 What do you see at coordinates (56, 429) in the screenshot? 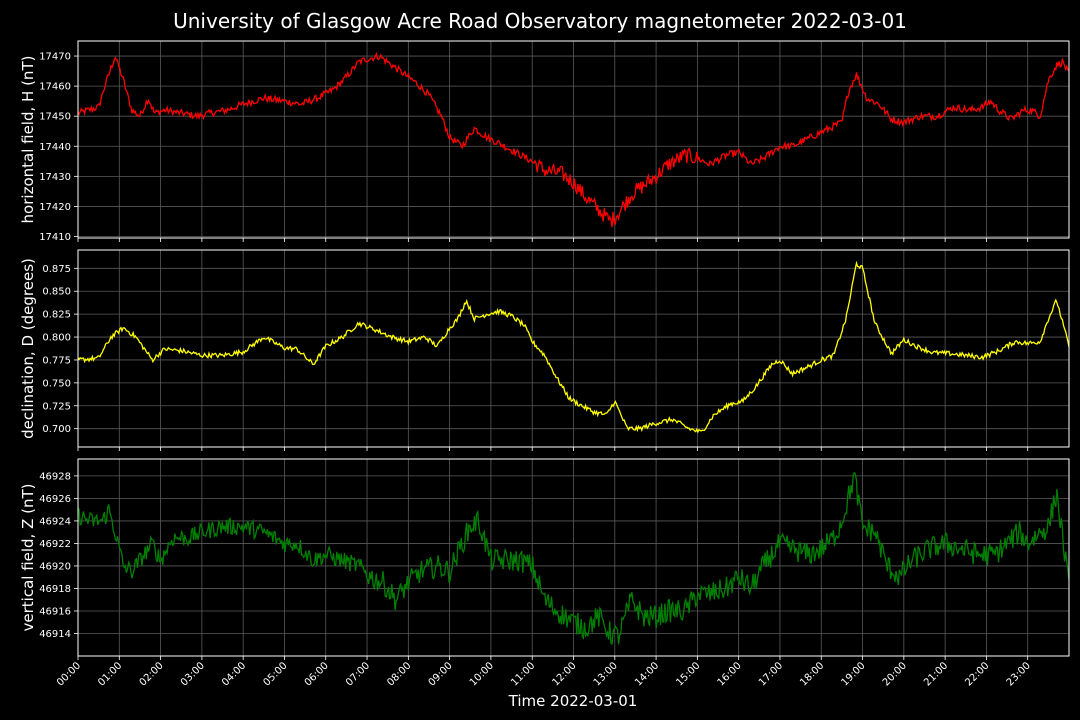
I see `y-tick-label: 0.700` at bounding box center [56, 429].